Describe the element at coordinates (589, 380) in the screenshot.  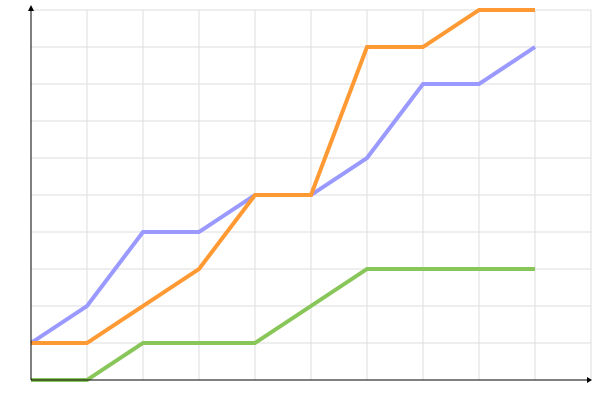
I see `x-axis-arrow` at that location.